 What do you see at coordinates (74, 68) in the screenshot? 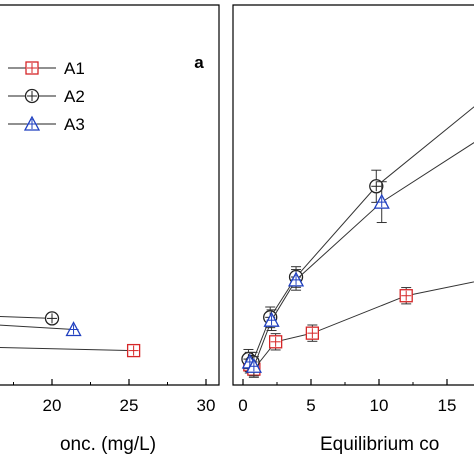
I see `legend-label: A1` at bounding box center [74, 68].